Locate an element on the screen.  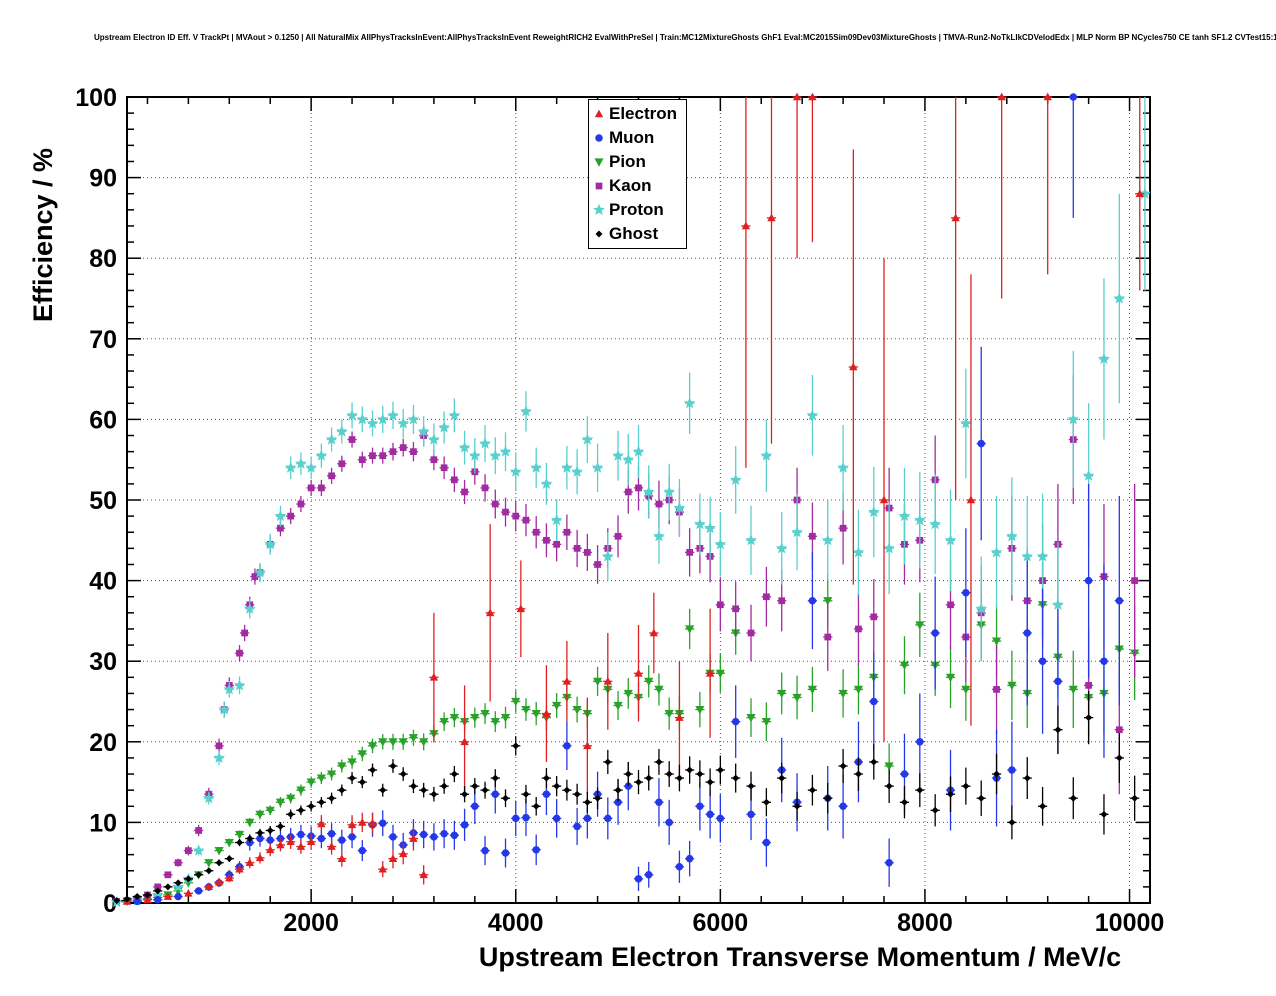
legend-item-electron: Electron is located at coordinates (637, 114).